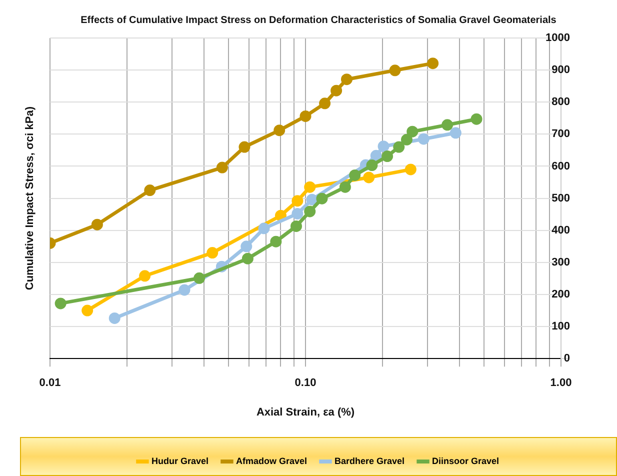 This screenshot has width=617, height=476. Describe the element at coordinates (369, 461) in the screenshot. I see `legend-label: Bardhere Gravel` at that location.